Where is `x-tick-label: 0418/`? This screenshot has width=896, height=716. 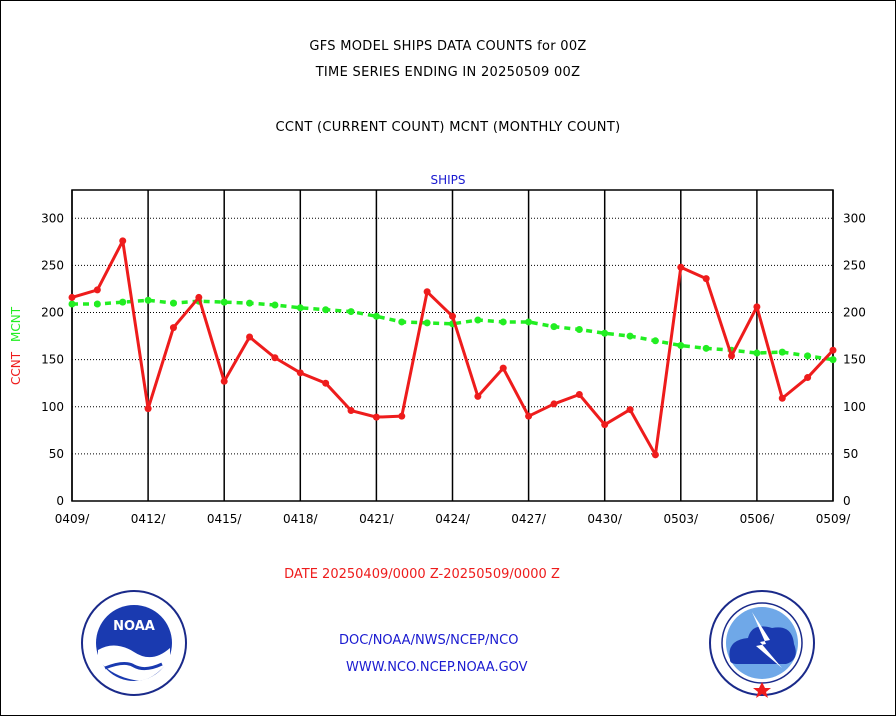
x-tick-label: 0418/ is located at coordinates (301, 519).